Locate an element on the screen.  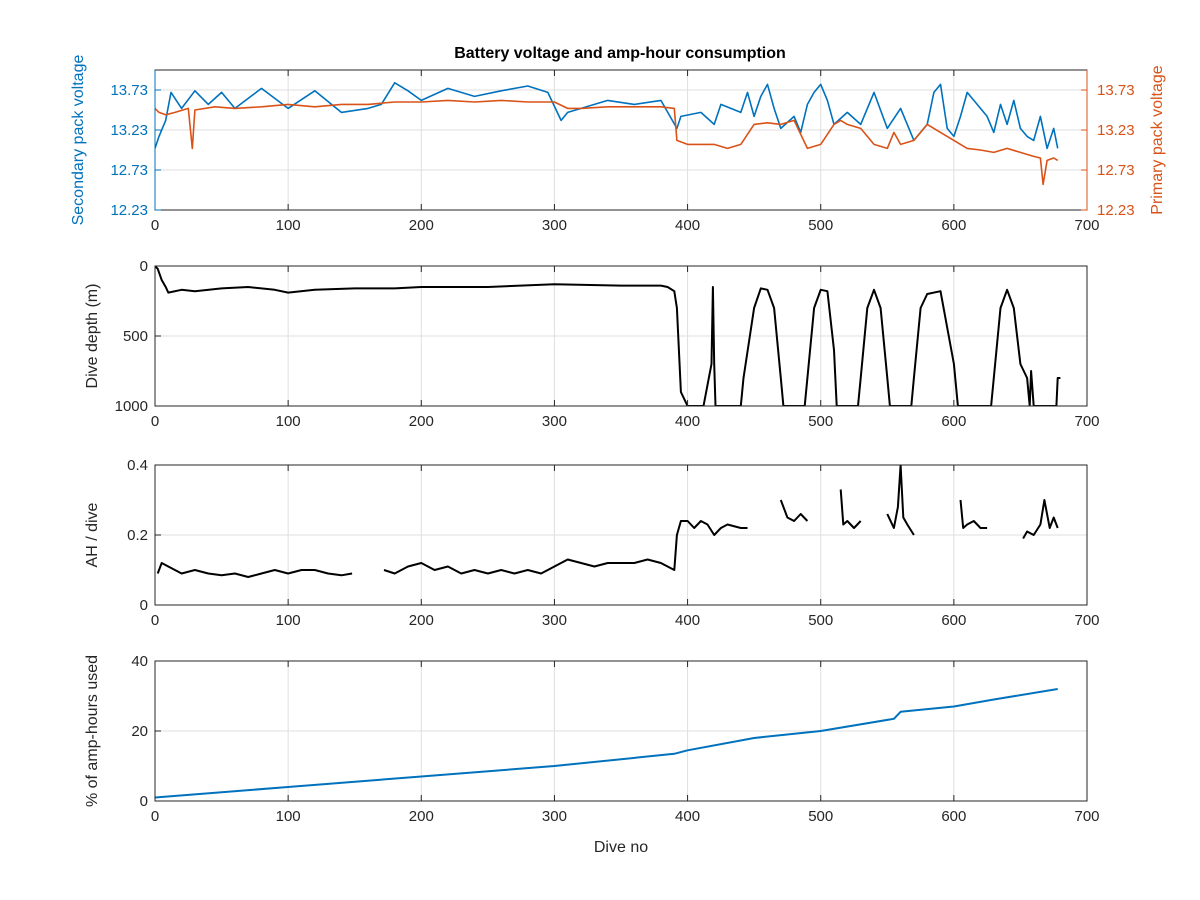
x-axis-label: Dive no is located at coordinates (621, 847).